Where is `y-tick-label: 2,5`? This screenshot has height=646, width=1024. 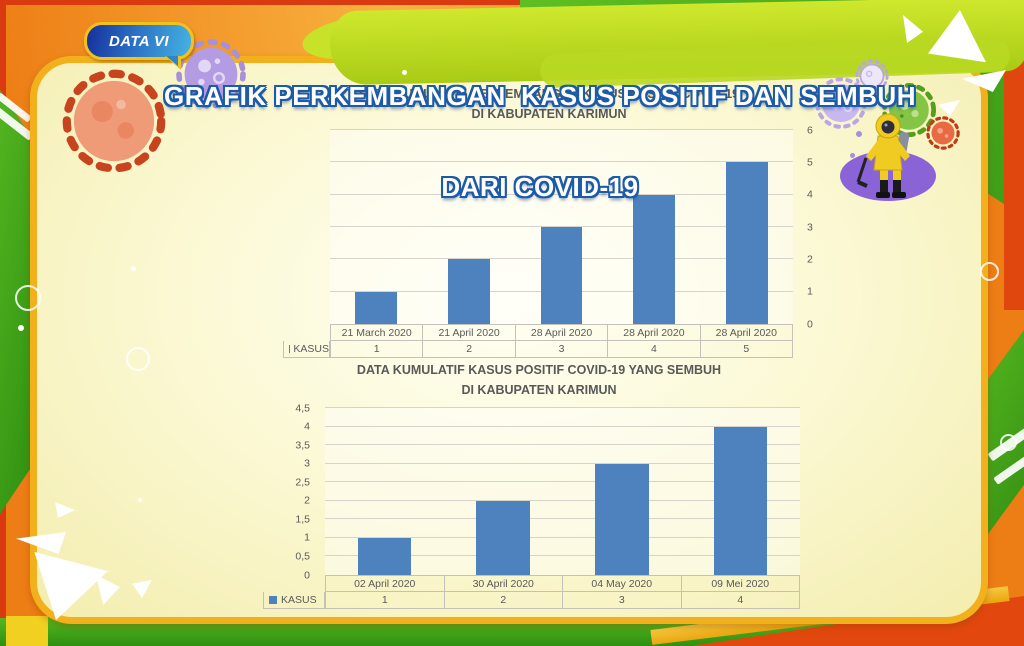
y-tick-label: 2,5 is located at coordinates (302, 481).